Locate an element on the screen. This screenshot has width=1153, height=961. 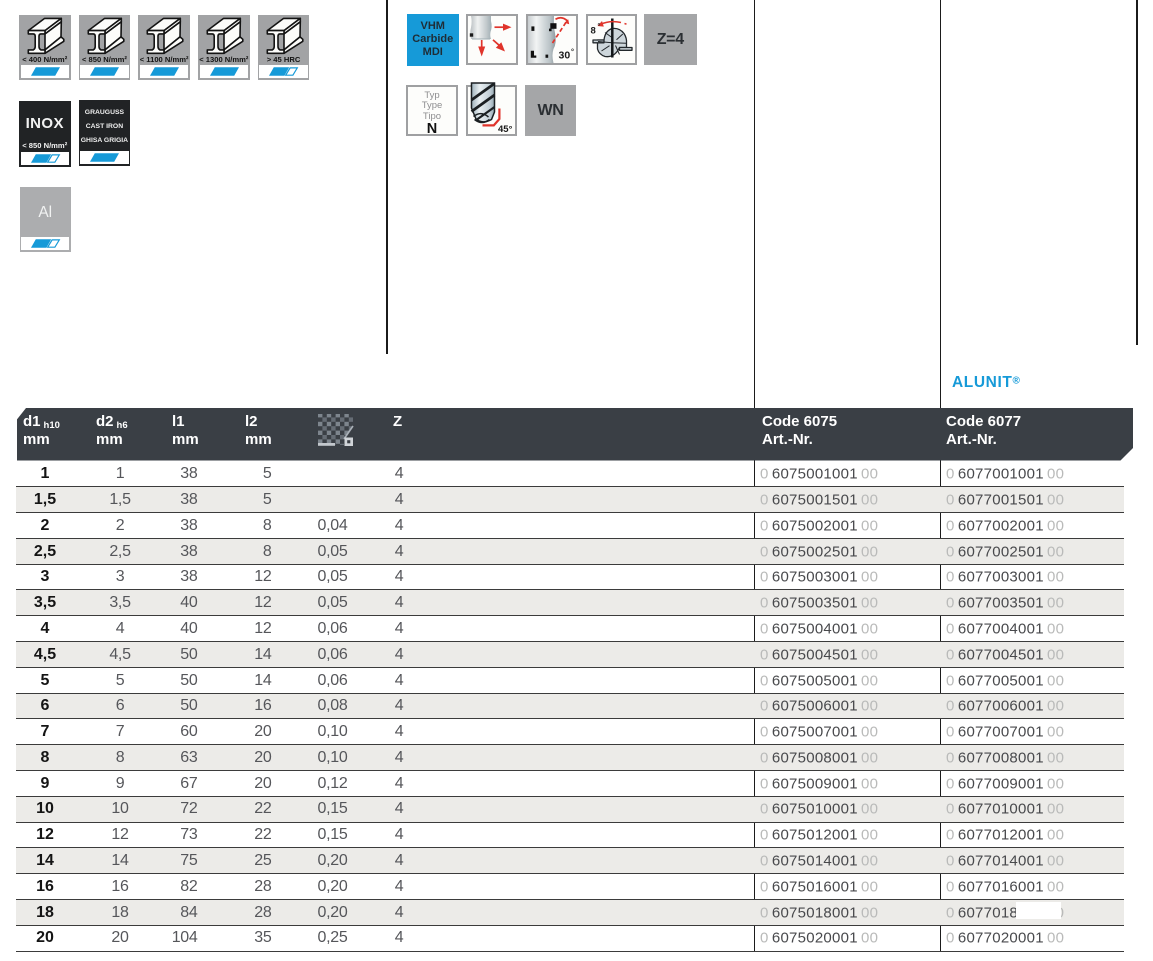
svg-text: 8 is located at coordinates (592, 31).